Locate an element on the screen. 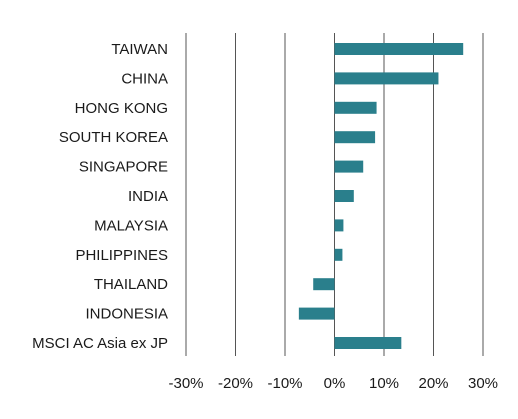  category-label: TAIWAN is located at coordinates (139, 49).